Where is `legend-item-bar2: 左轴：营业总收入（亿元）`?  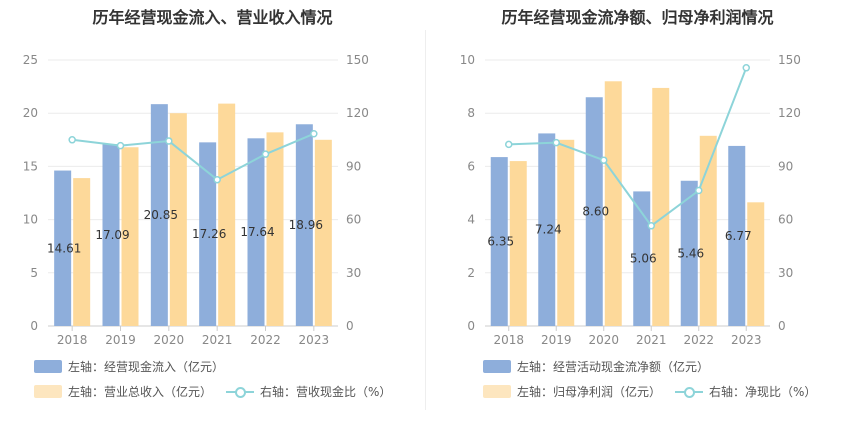
legend-item-bar2: 左轴：营业总收入（亿元） is located at coordinates (123, 391).